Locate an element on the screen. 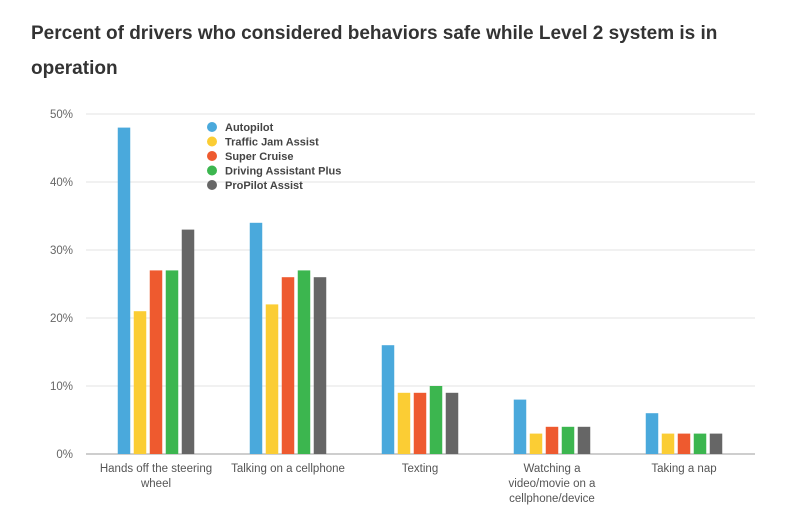  y-tick-label: 40% is located at coordinates (61, 183).